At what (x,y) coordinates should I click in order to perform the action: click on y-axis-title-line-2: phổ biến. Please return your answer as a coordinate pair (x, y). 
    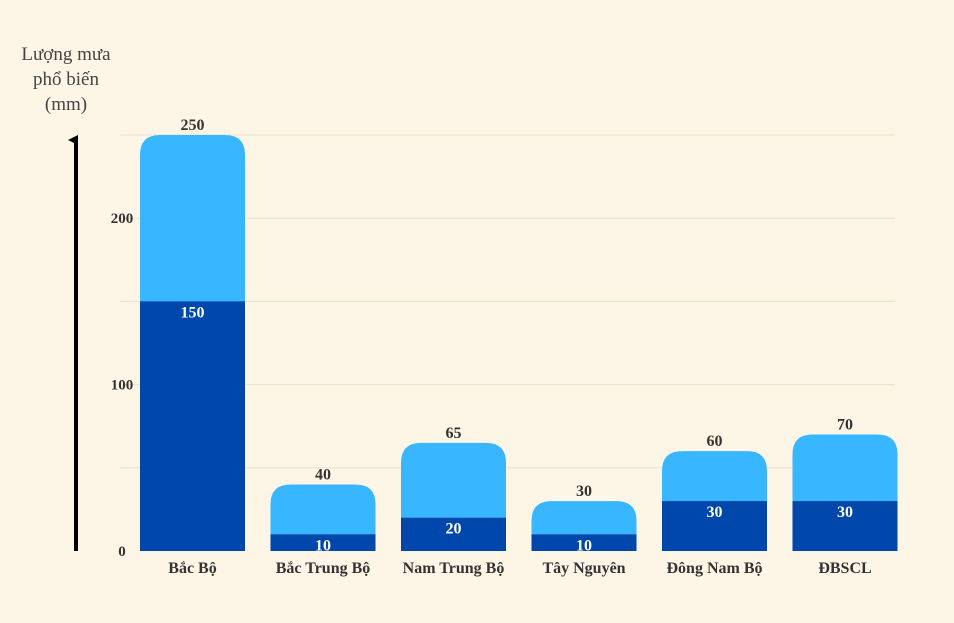
    Looking at the image, I should click on (66, 79).